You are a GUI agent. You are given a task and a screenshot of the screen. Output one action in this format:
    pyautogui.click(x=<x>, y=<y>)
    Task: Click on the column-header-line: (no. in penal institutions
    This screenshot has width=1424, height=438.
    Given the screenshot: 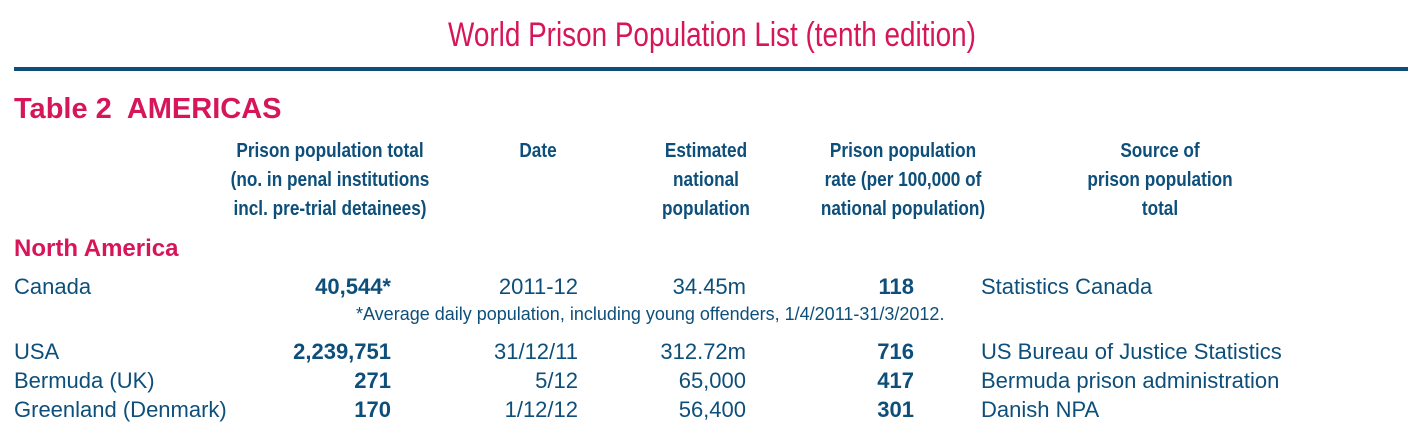 What is the action you would take?
    pyautogui.click(x=330, y=180)
    